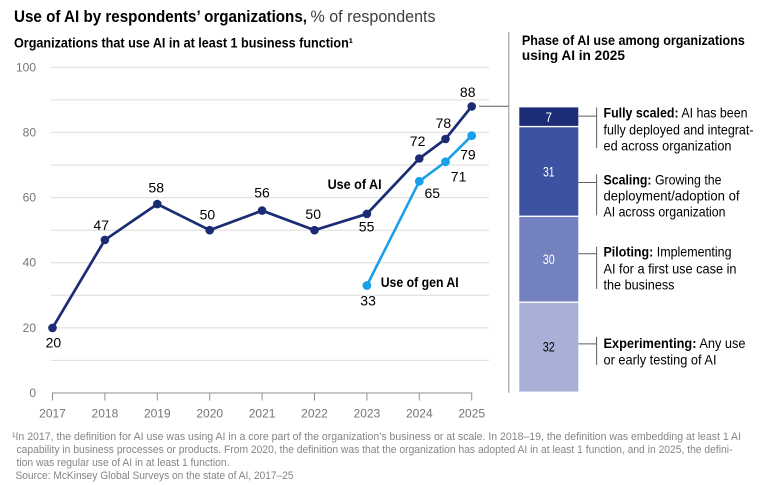  Describe the element at coordinates (418, 141) in the screenshot. I see `svg-text: 72` at that location.